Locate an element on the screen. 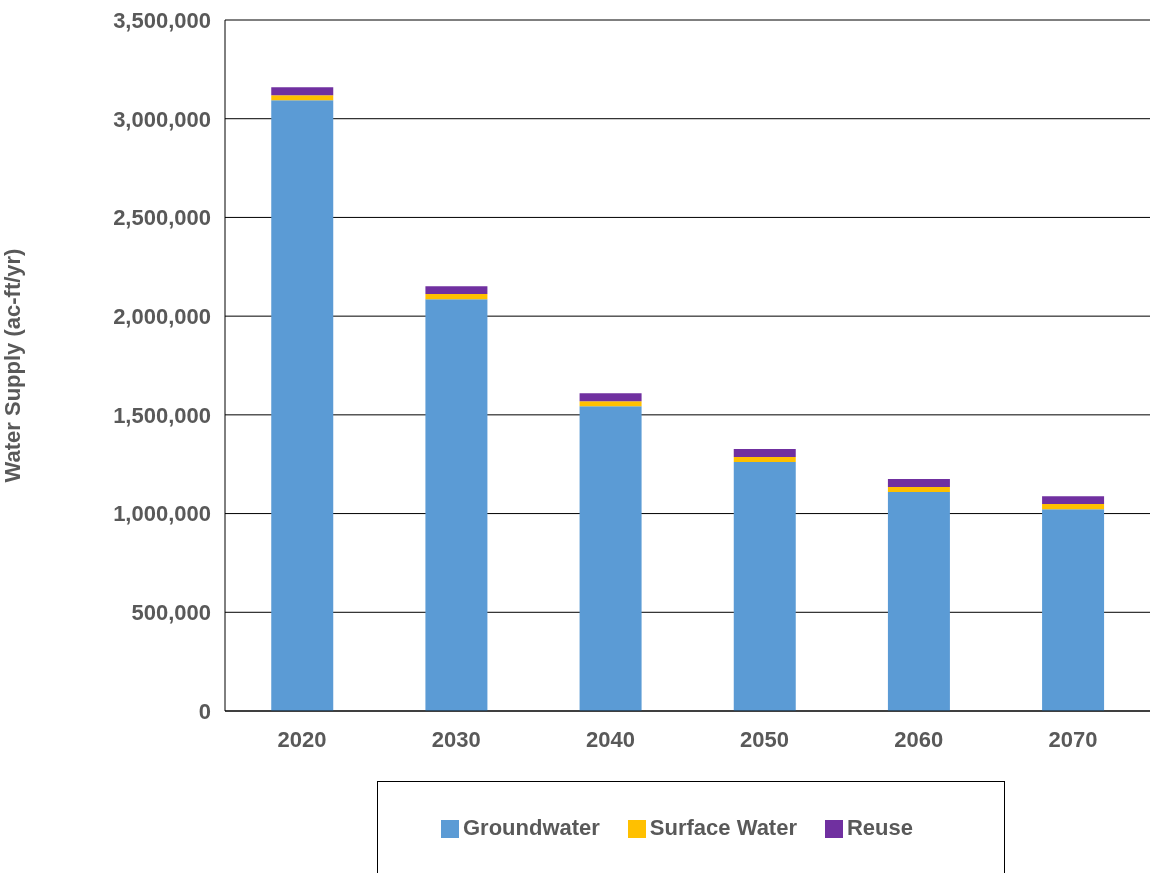 The width and height of the screenshot is (1157, 873). y-tick-label: 2,000,000 is located at coordinates (162, 316).